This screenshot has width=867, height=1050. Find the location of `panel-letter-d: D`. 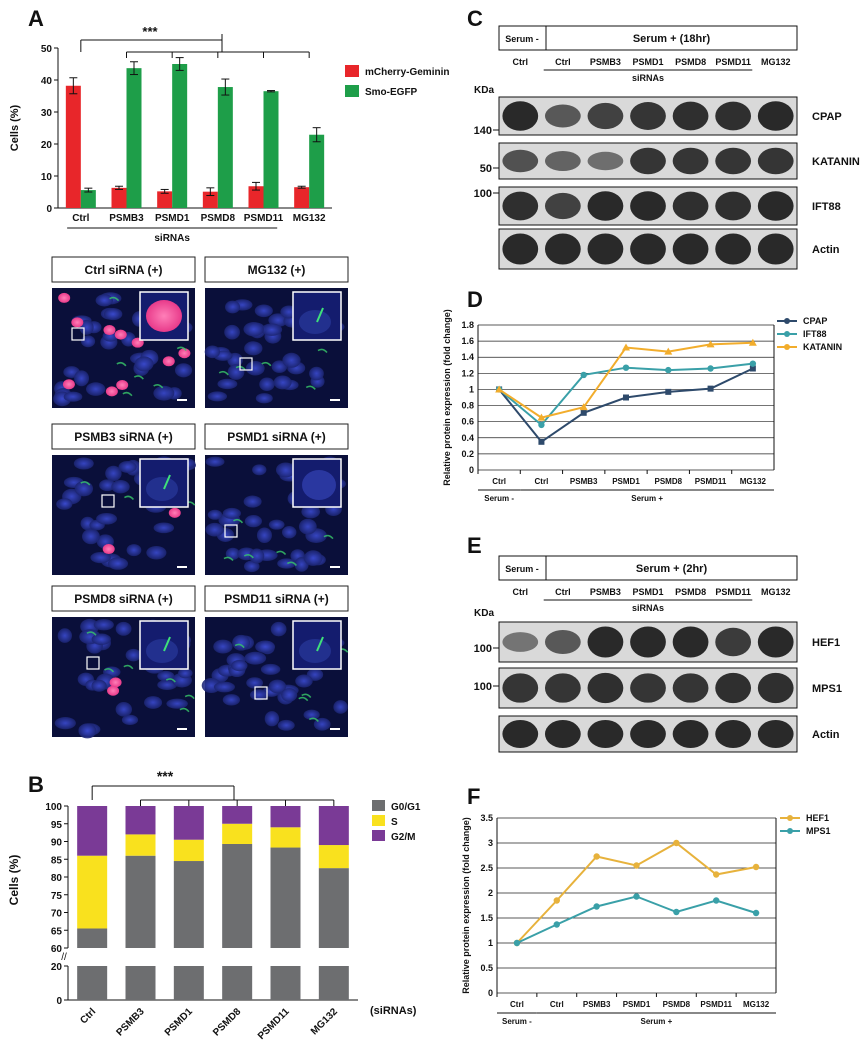

panel-letter-d: D is located at coordinates (475, 299).